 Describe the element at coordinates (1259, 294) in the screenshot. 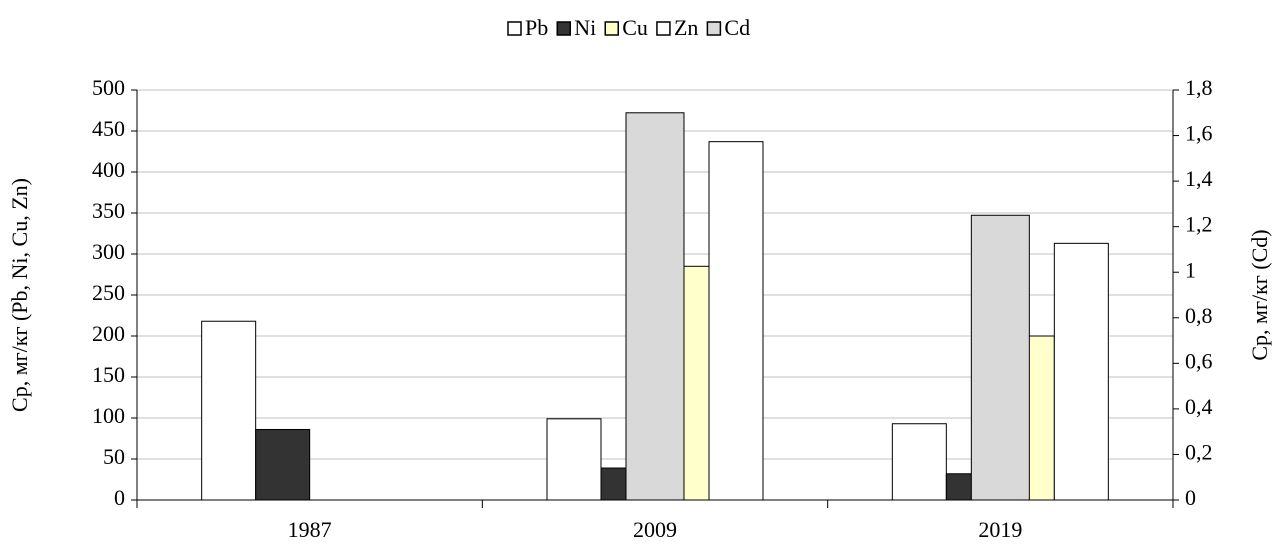

I see `y2-axis-label: Ср, мг/кг (Cd)` at that location.